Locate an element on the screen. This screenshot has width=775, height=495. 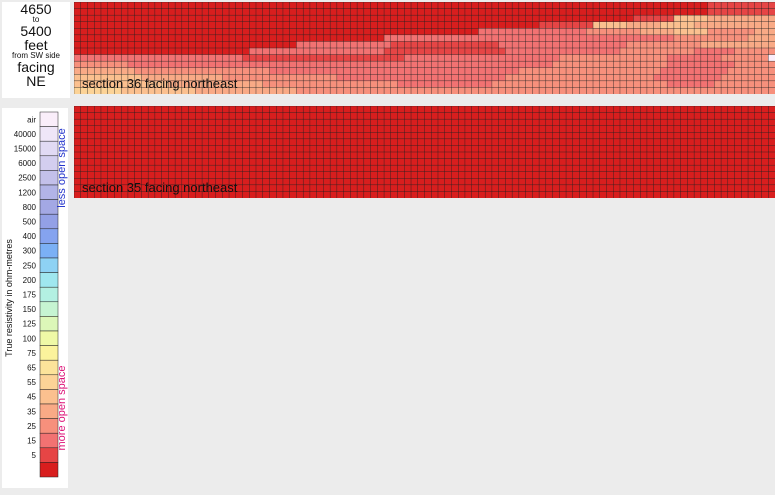
legend-tick-label: 1200 is located at coordinates (27, 192).